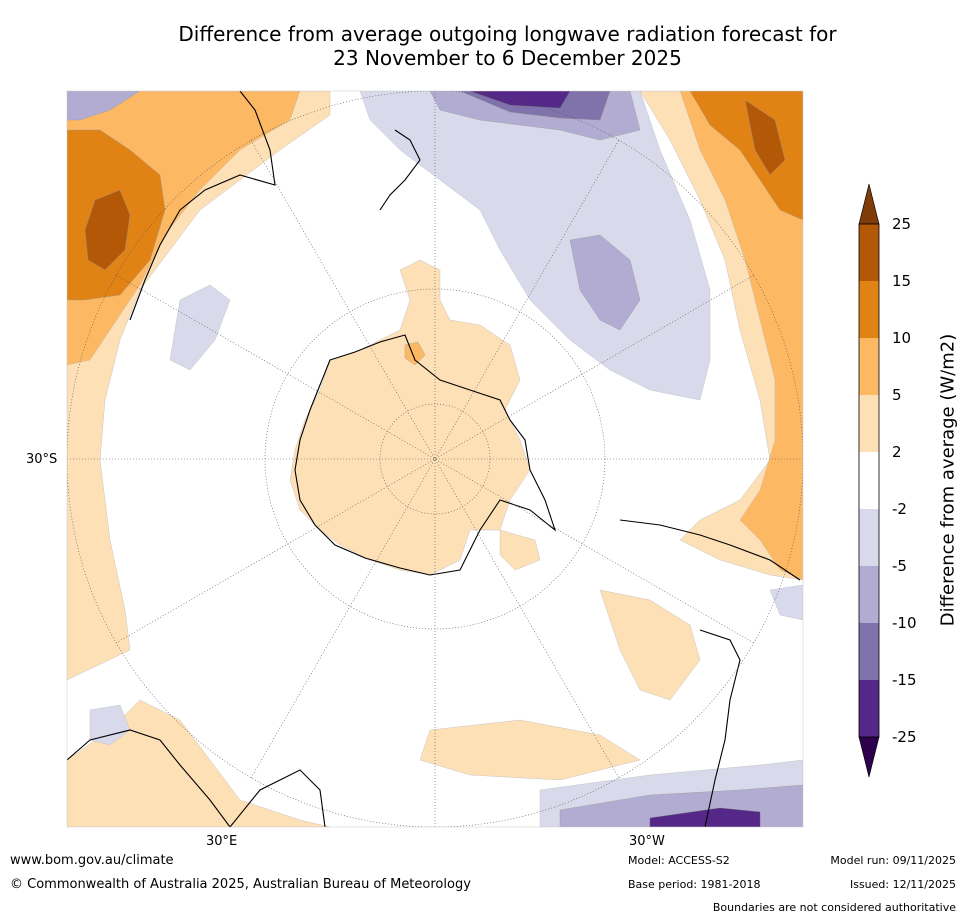 The image size is (965, 919). What do you see at coordinates (869, 594) in the screenshot?
I see `colorbar-band-m5-m10` at bounding box center [869, 594].